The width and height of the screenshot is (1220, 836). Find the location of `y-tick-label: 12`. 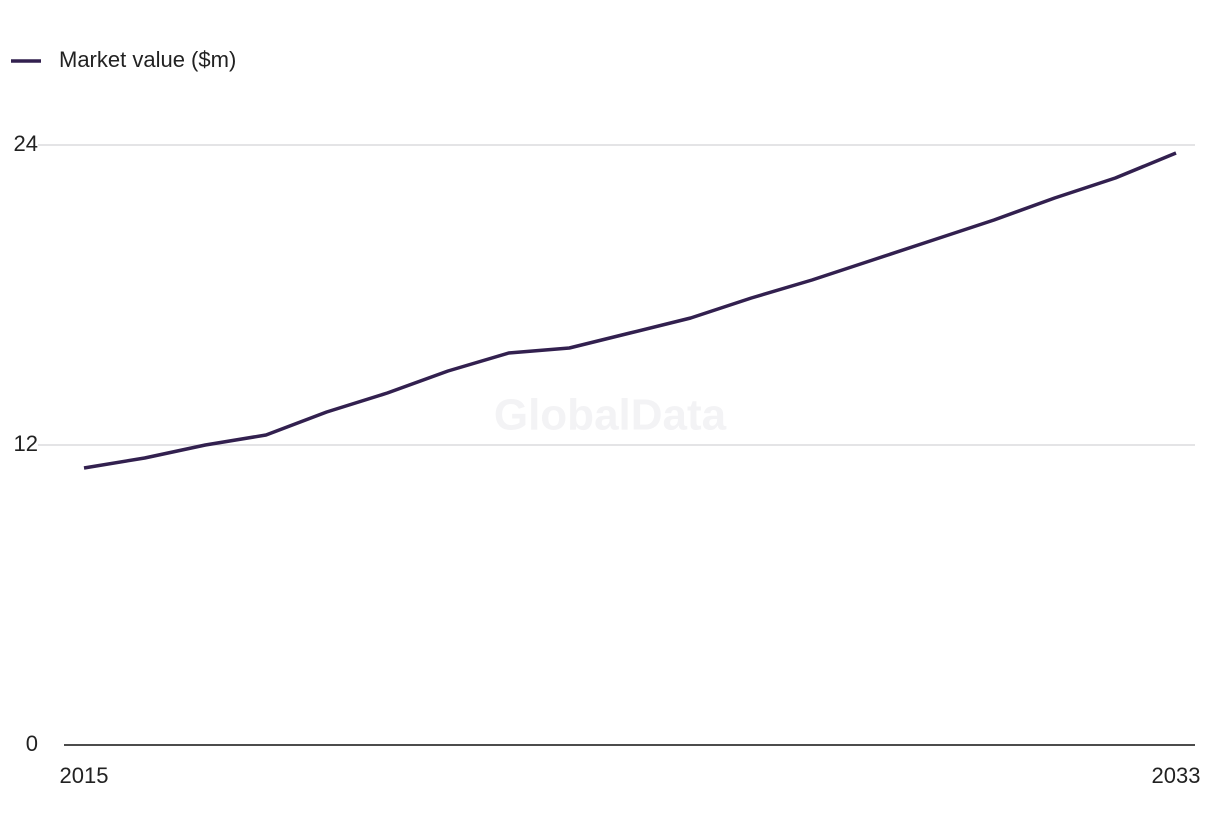

y-tick-label: 12 is located at coordinates (26, 443).